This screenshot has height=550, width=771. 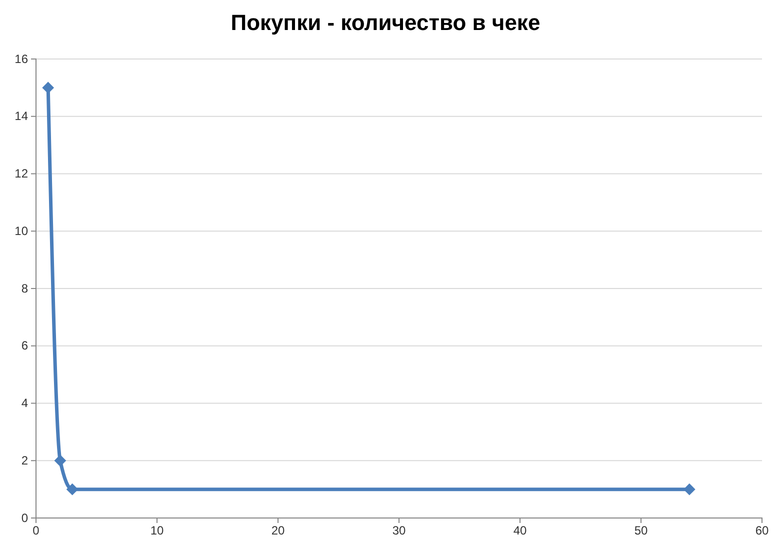 I want to click on y-tick-label: 10, so click(x=21, y=231).